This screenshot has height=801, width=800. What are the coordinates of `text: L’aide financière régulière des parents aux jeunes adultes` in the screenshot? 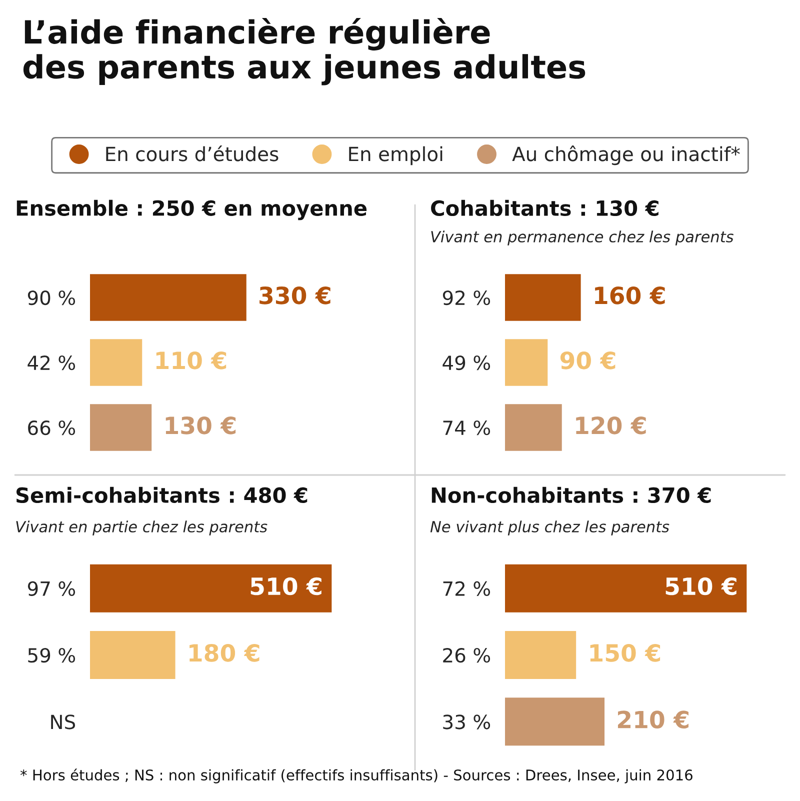 It's located at (304, 52).